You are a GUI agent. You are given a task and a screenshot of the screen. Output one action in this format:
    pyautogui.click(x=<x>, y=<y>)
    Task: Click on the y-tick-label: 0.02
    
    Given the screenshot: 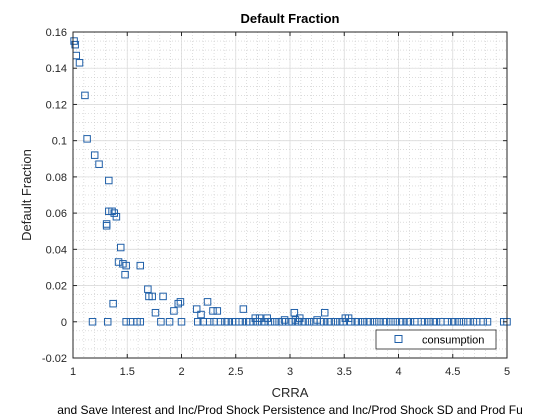 What is the action you would take?
    pyautogui.click(x=56, y=287)
    